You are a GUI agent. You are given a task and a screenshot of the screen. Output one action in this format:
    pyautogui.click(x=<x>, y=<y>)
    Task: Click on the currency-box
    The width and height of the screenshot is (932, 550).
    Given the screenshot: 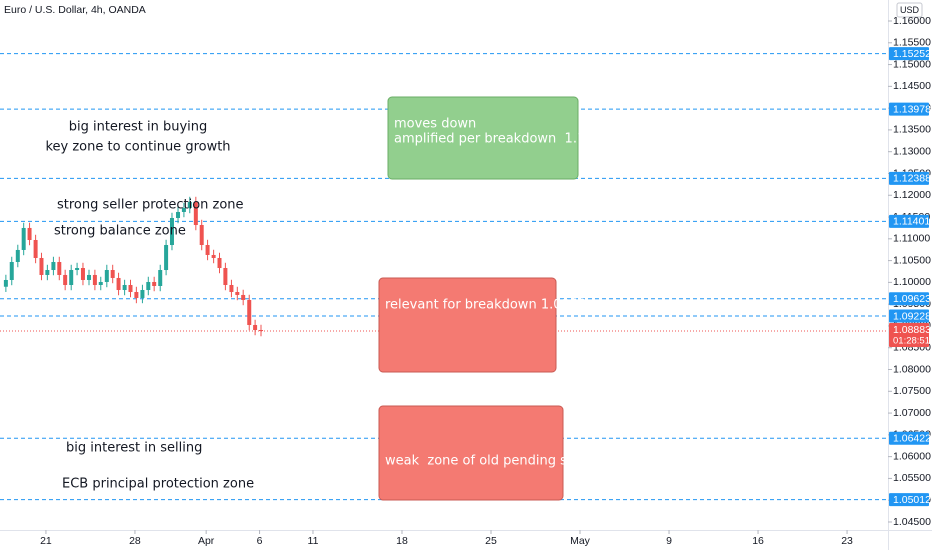 What is the action you would take?
    pyautogui.click(x=909, y=10)
    